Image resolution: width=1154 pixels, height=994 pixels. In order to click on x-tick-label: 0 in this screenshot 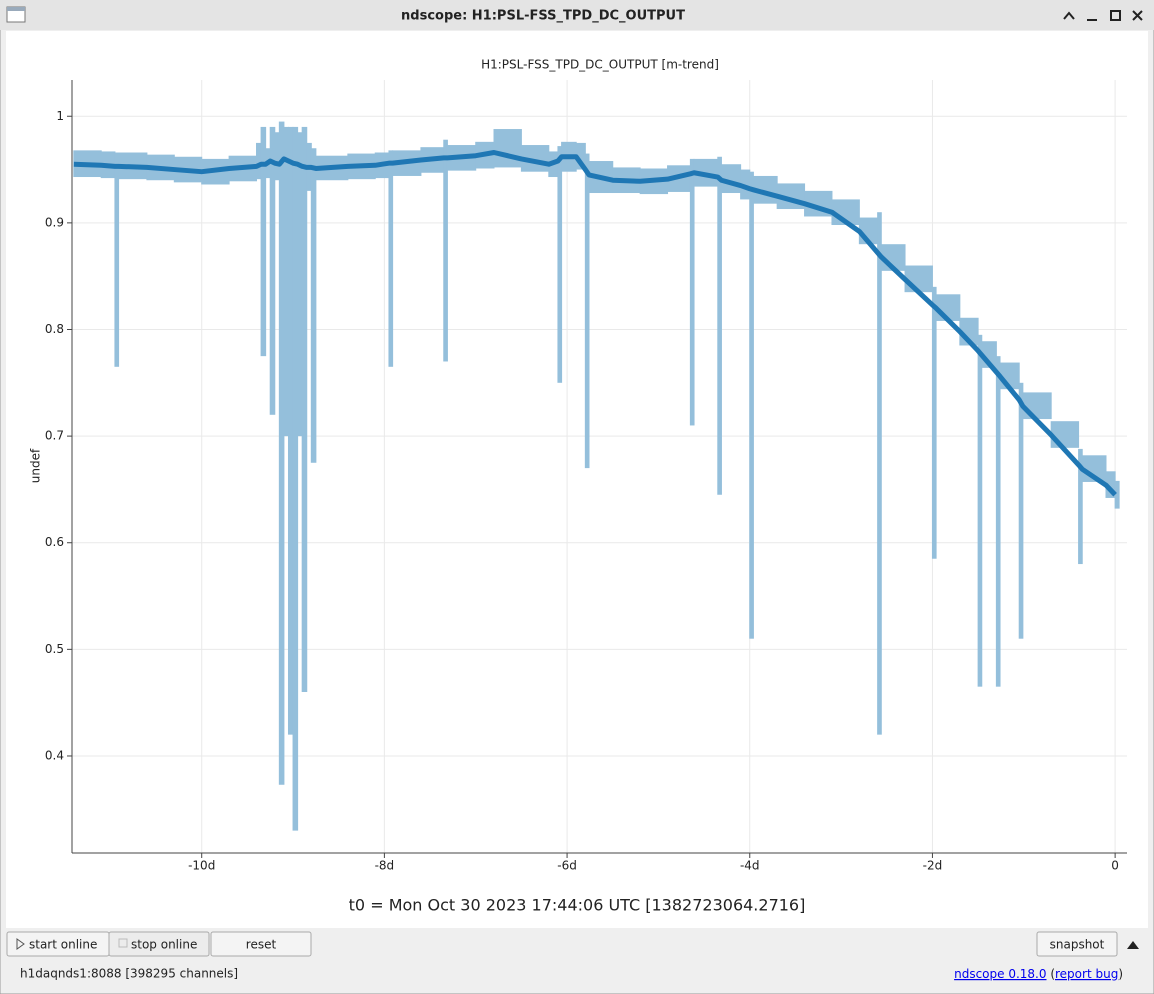, I will do `click(1115, 866)`.